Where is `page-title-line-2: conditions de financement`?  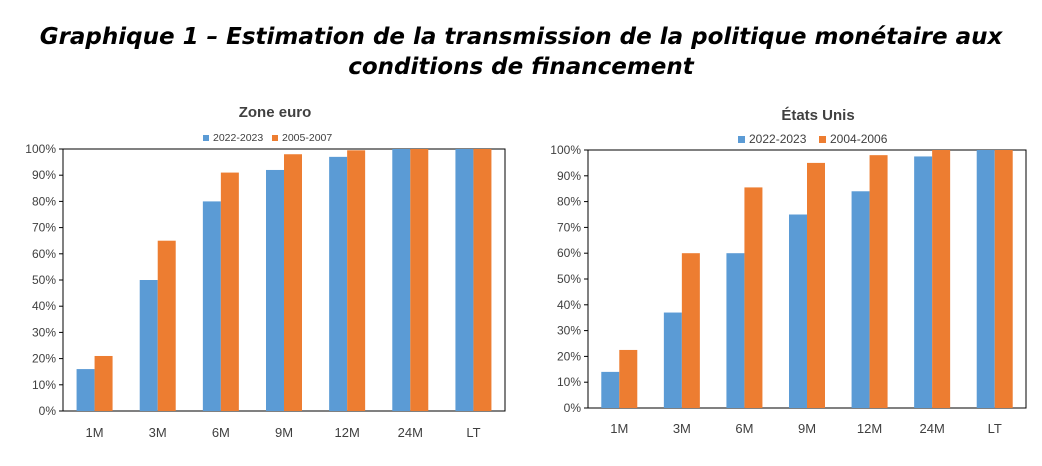
page-title-line-2: conditions de financement is located at coordinates (521, 67).